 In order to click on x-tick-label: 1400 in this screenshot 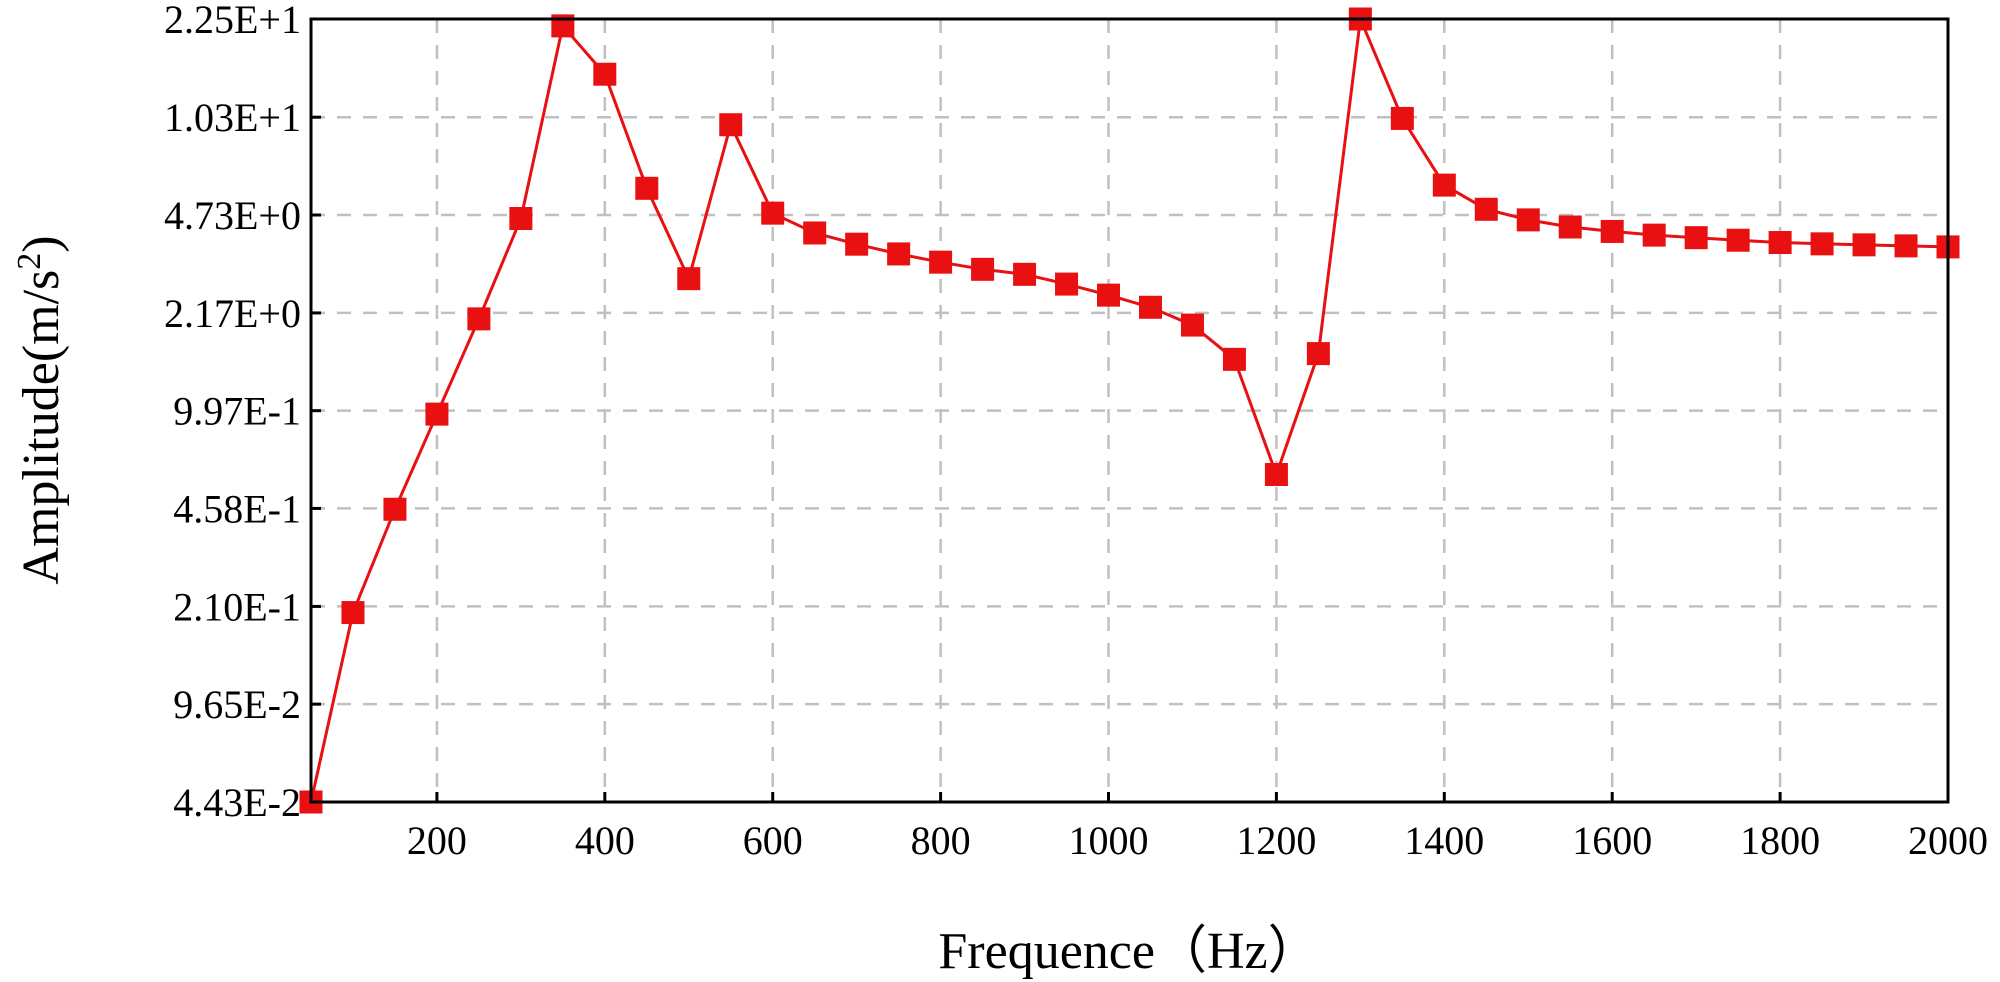, I will do `click(1444, 840)`.